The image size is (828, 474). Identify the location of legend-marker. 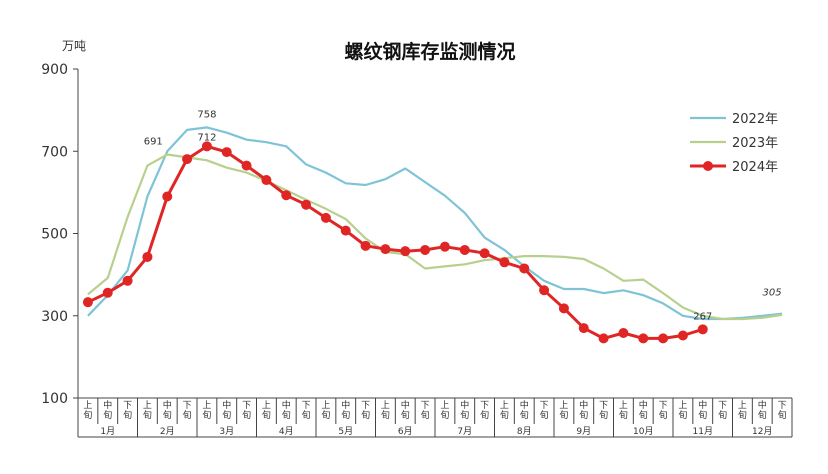
(708, 166).